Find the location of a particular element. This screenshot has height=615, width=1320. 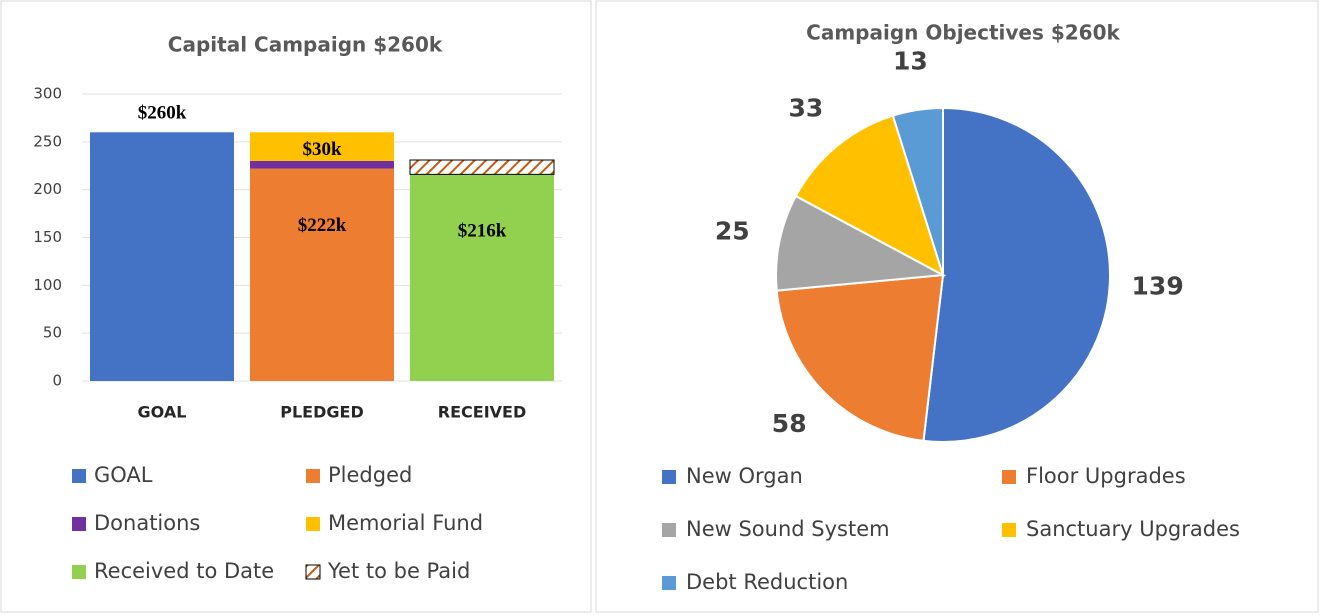

value-label: $216k is located at coordinates (482, 231).